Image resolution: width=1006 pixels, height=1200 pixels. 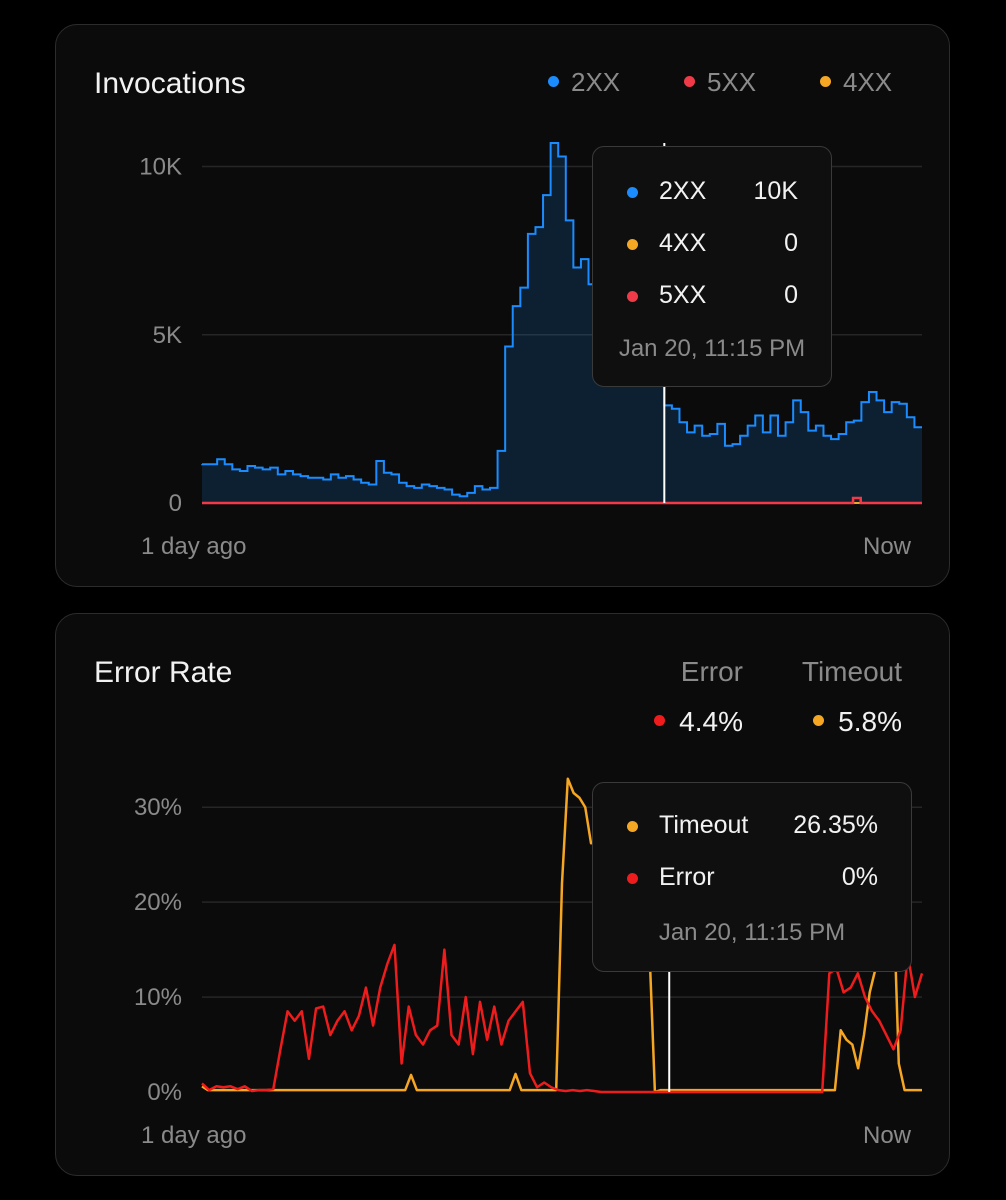 I want to click on invocations-tooltip: 2XX 10K 4XX 0 5XX 0 Jan 20, 11:15 PM, so click(x=712, y=266).